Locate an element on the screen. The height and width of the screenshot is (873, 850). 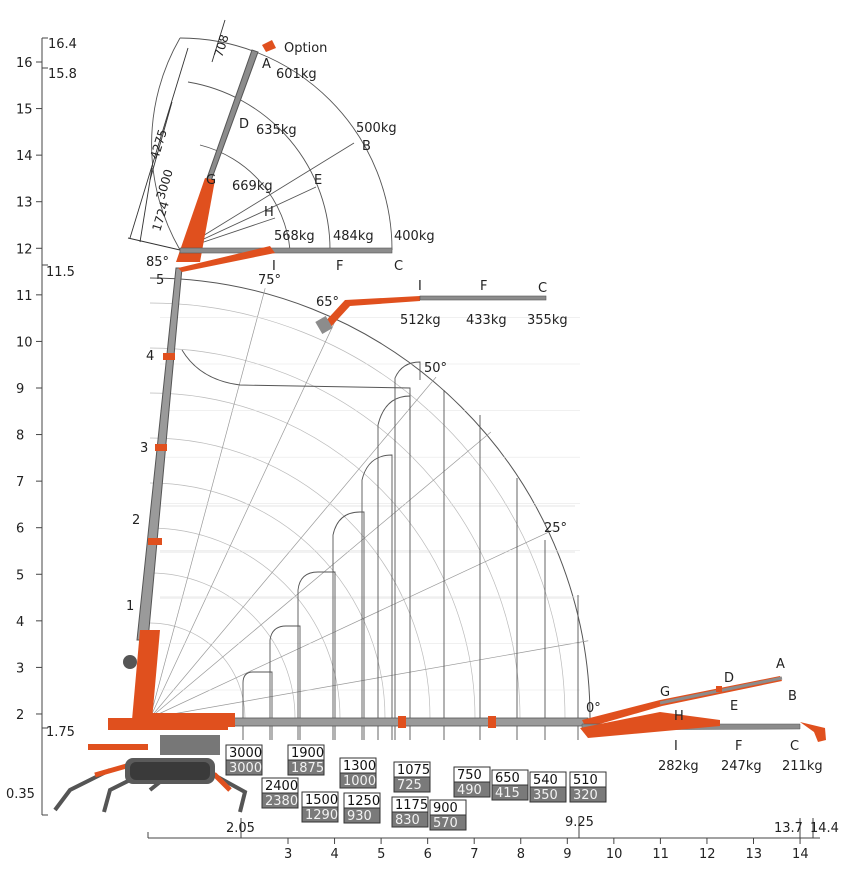
load-box-top: 1175 is located at coordinates (411, 805).